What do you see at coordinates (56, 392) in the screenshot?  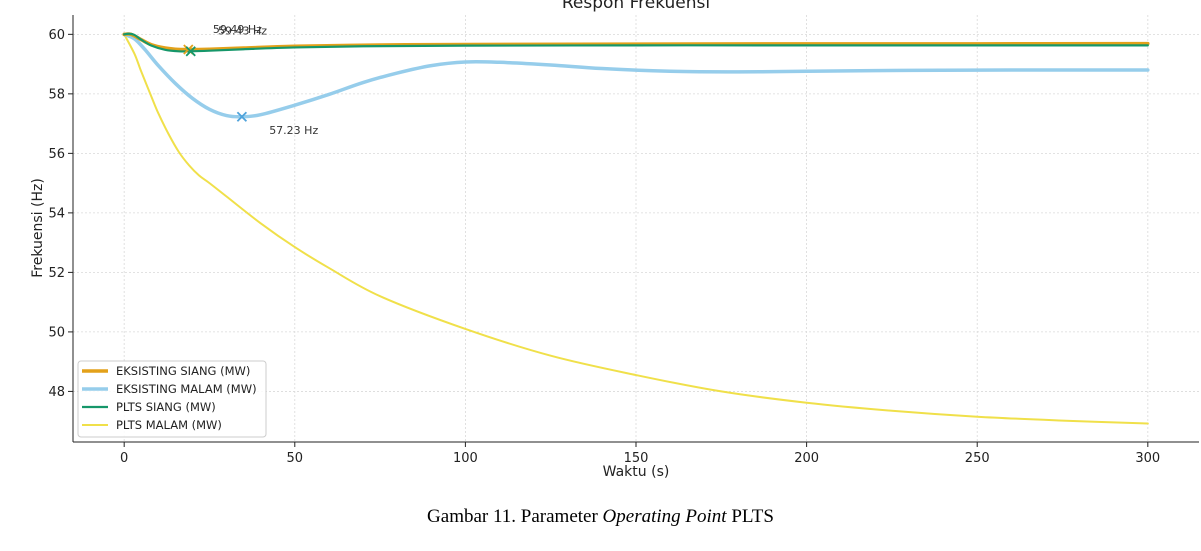 I see `y-tick-label: 48` at bounding box center [56, 392].